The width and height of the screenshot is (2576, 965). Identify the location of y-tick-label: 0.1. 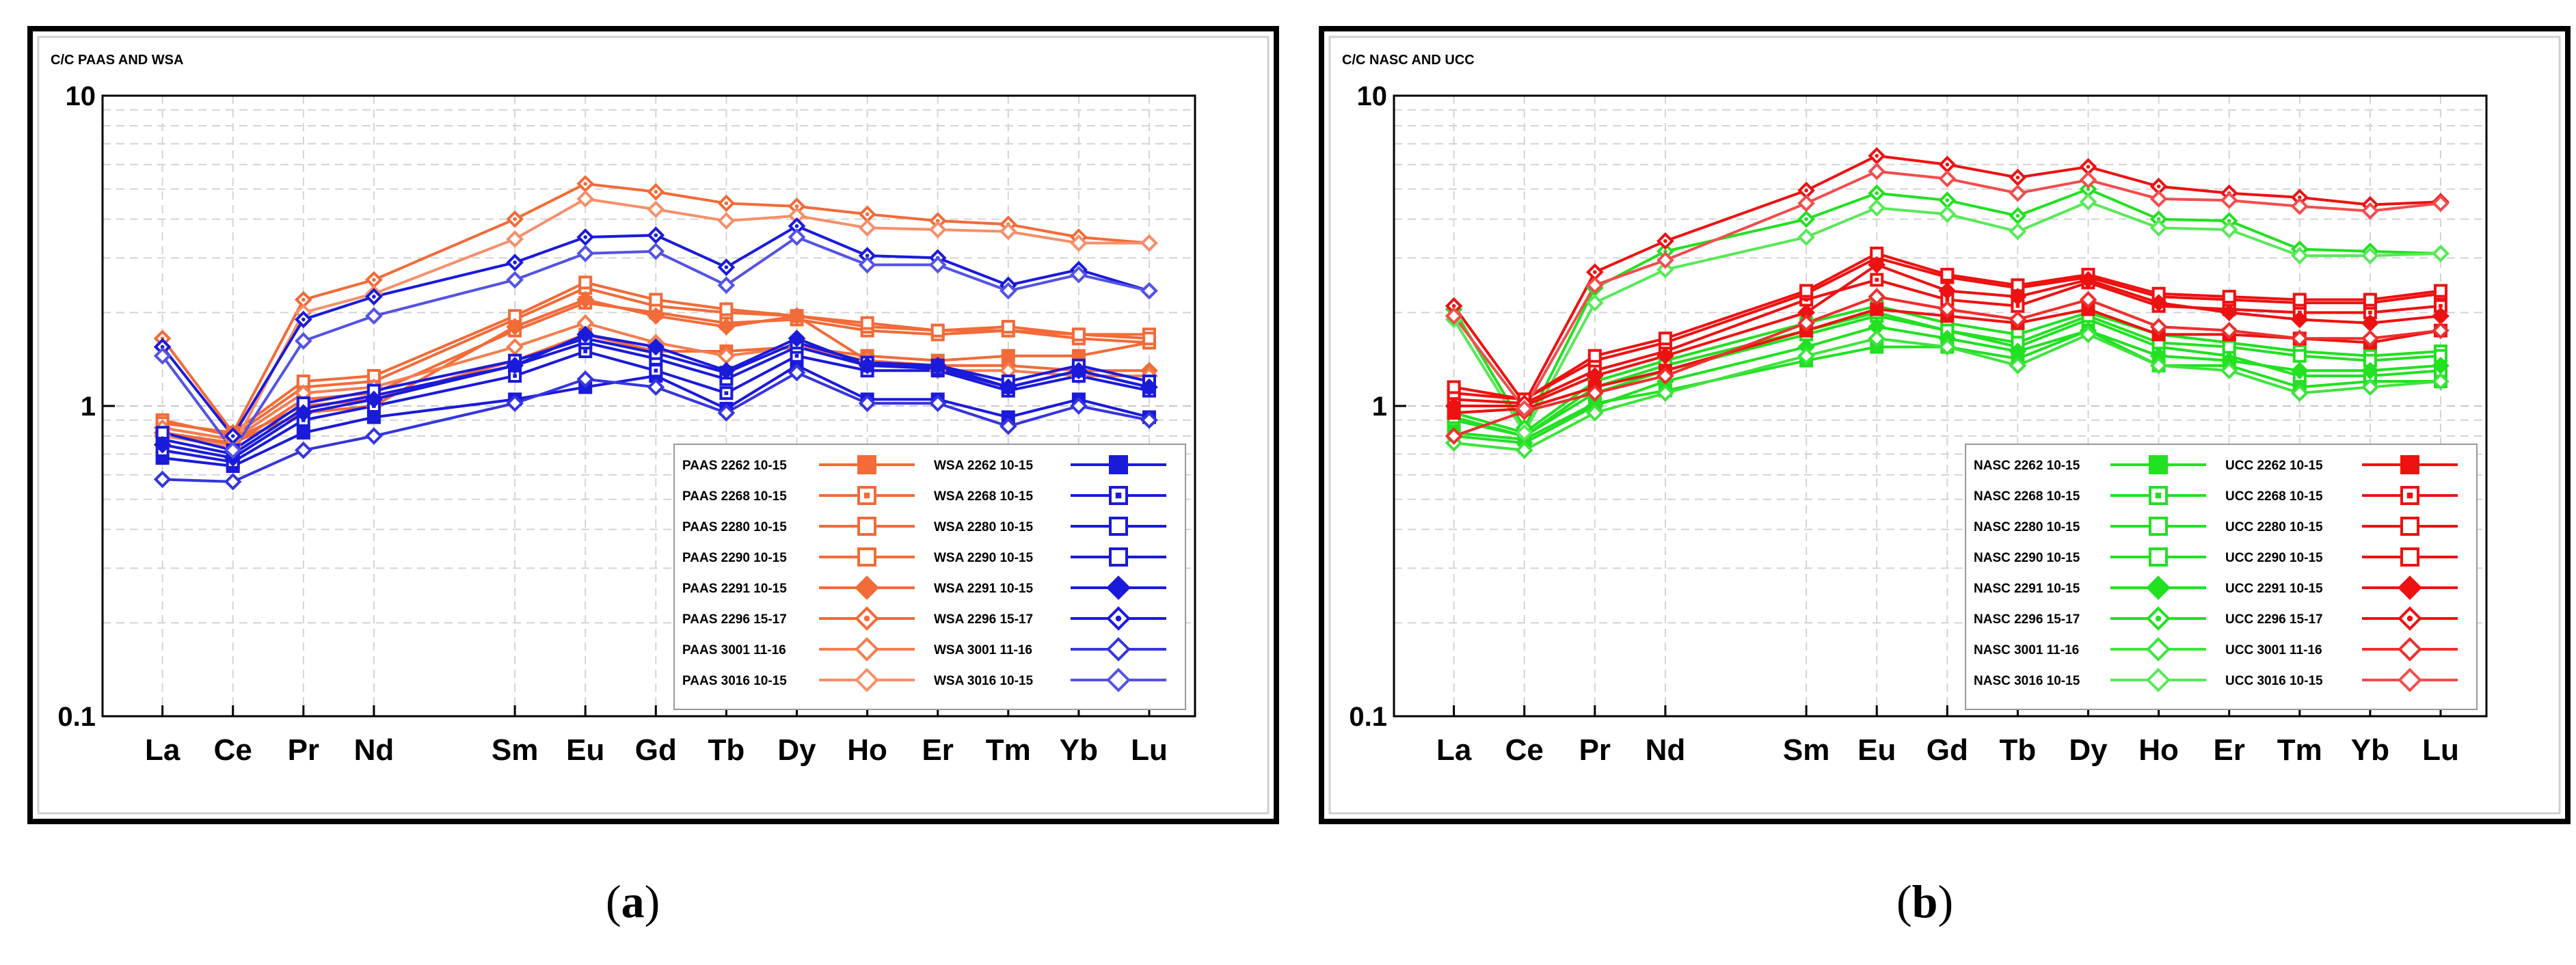
(76, 717).